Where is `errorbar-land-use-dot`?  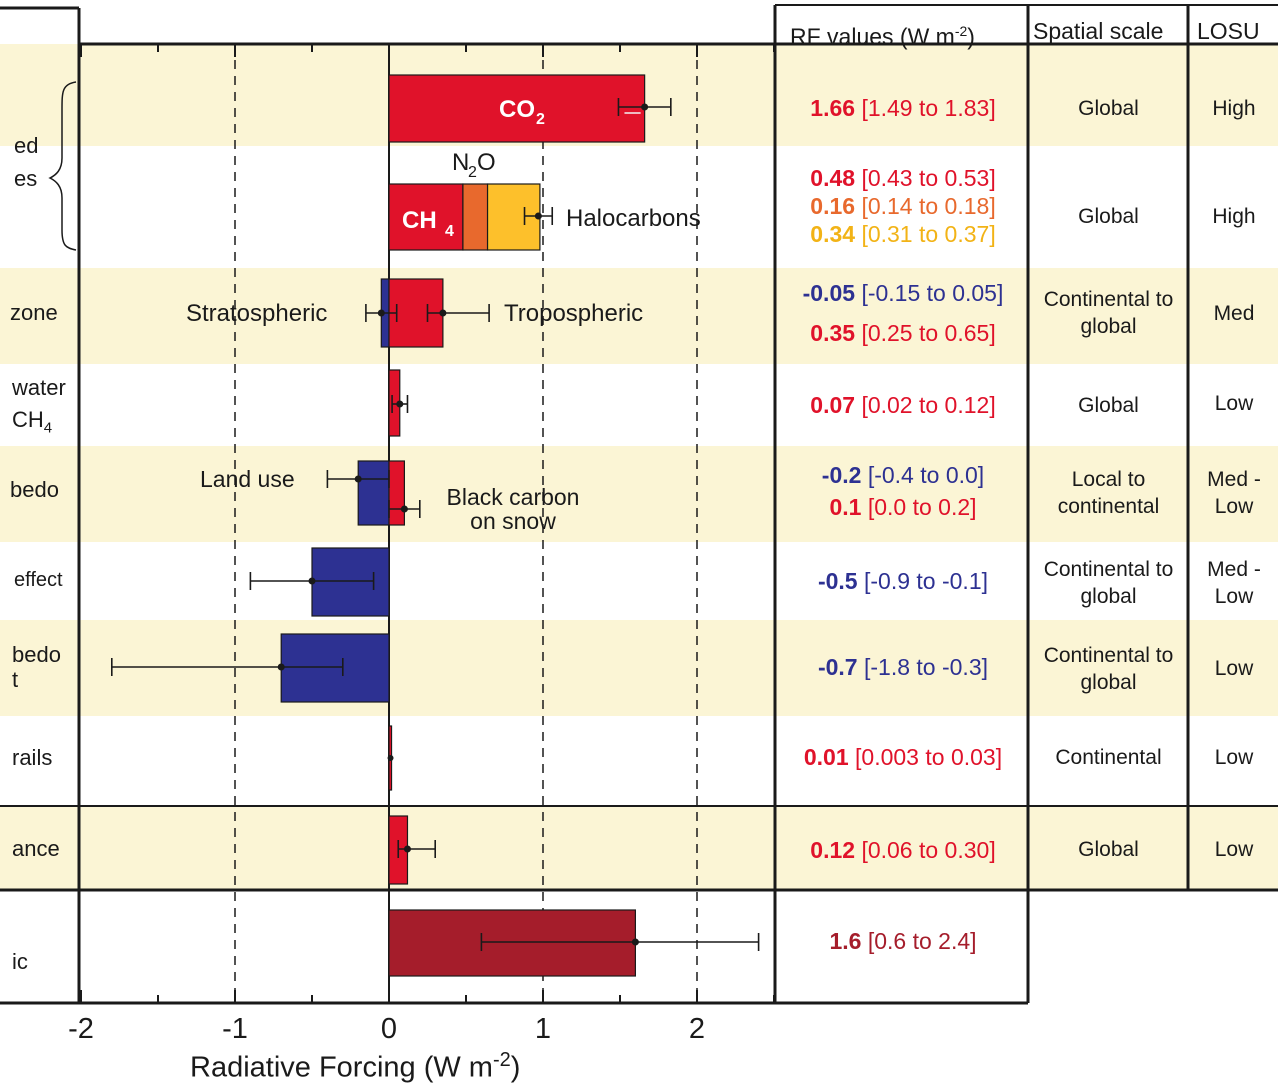 errorbar-land-use-dot is located at coordinates (358, 479).